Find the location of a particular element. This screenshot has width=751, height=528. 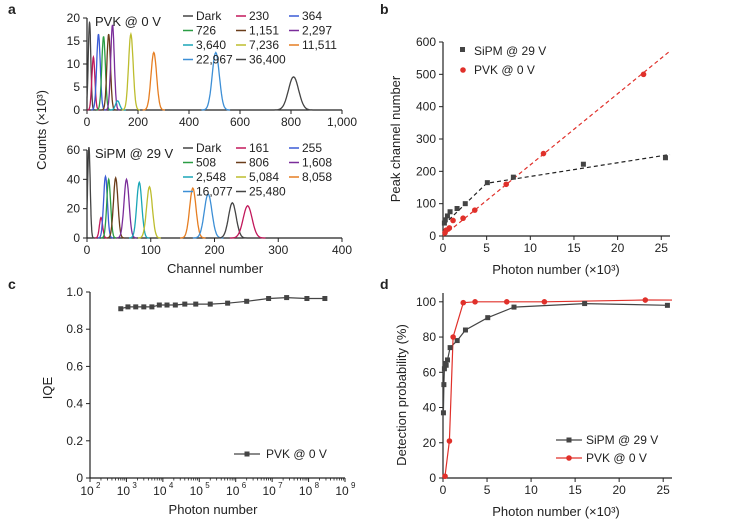

d-pvk-line is located at coordinates (558, 388).